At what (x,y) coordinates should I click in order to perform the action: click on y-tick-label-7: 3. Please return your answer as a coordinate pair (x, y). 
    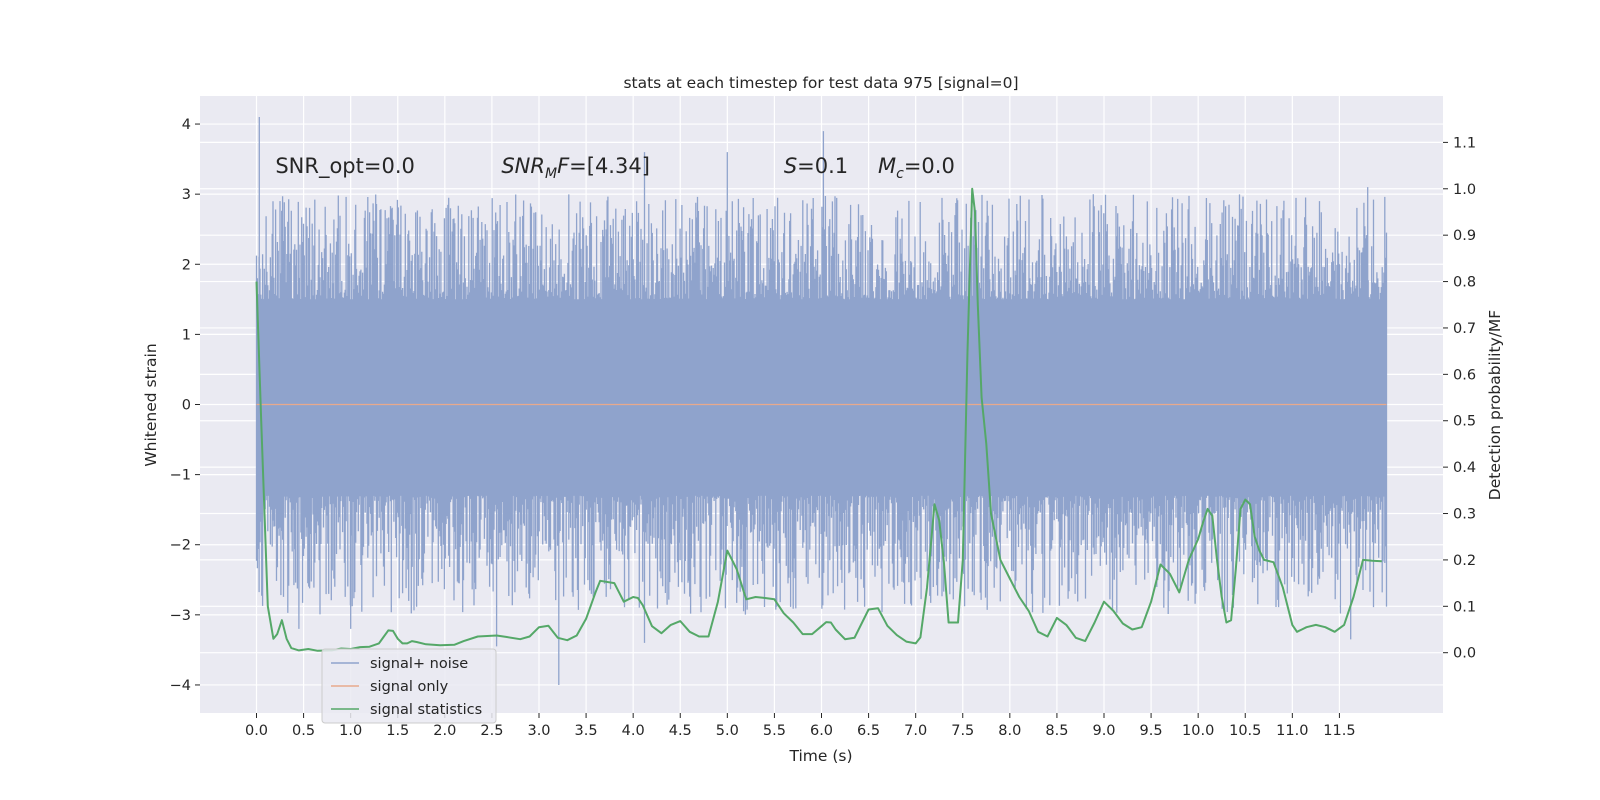
    Looking at the image, I should click on (186, 195).